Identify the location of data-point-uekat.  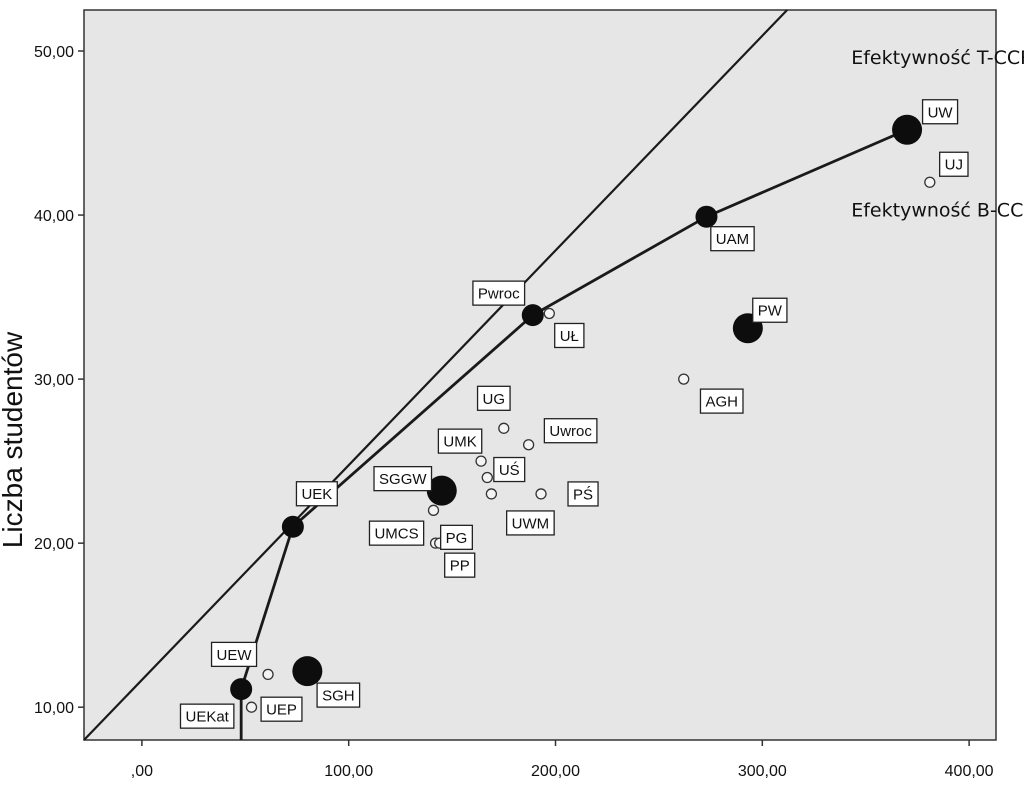
(241, 689).